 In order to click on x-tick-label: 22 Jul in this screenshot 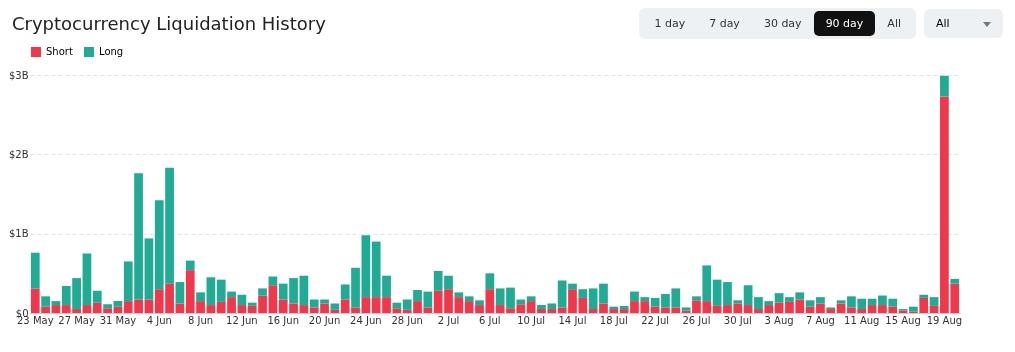, I will do `click(655, 320)`.